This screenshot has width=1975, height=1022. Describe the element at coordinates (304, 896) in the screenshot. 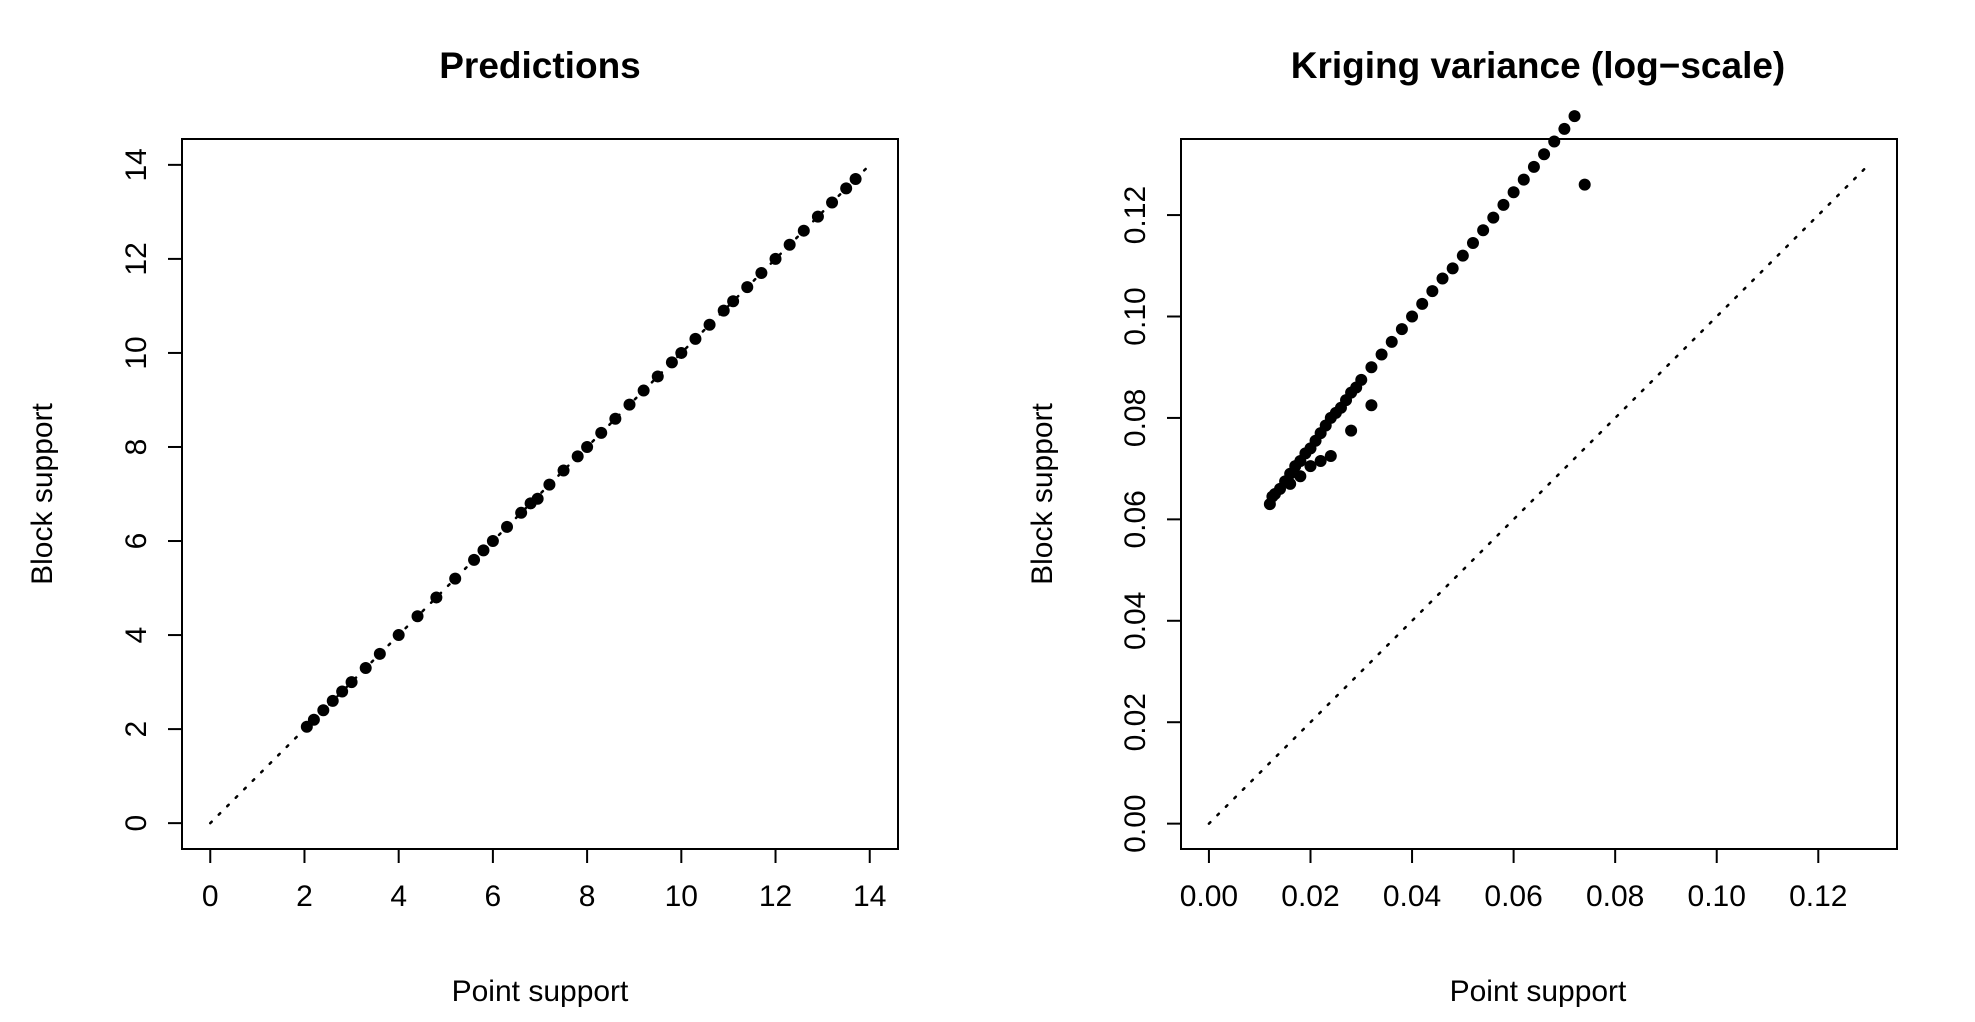

I see `predictions-x-tick-label: 2` at that location.